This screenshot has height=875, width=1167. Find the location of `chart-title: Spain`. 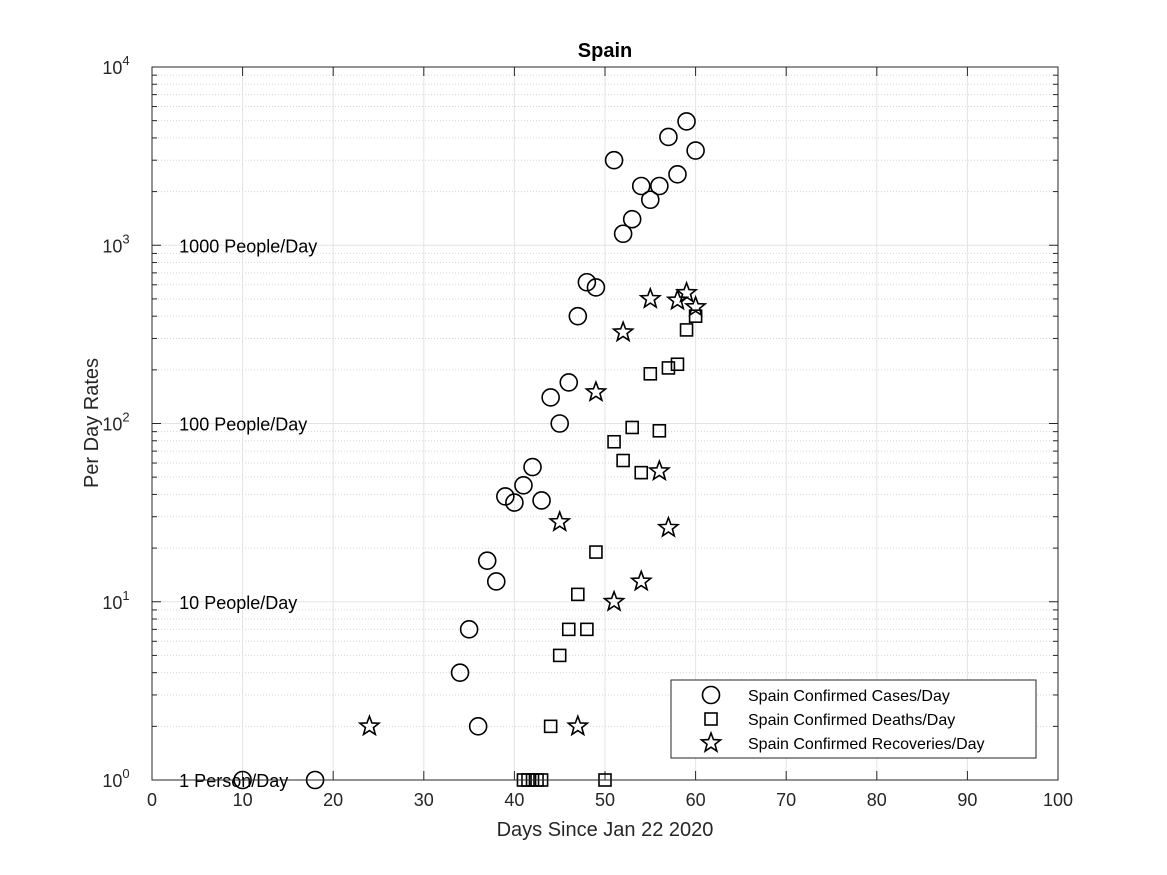

chart-title: Spain is located at coordinates (605, 51).